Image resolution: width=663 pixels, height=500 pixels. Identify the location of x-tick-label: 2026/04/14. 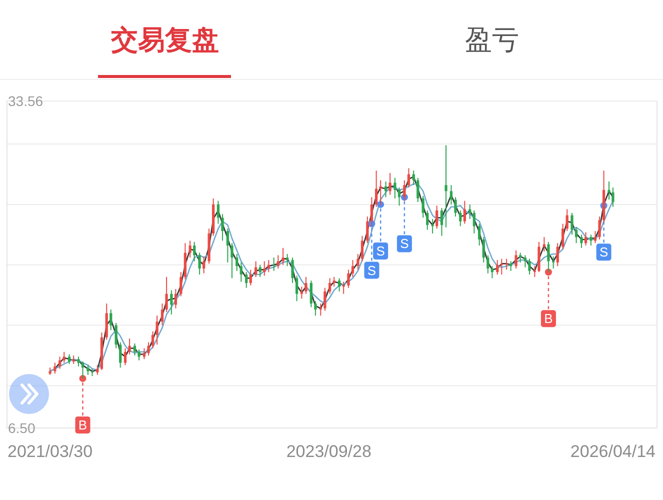
(613, 451).